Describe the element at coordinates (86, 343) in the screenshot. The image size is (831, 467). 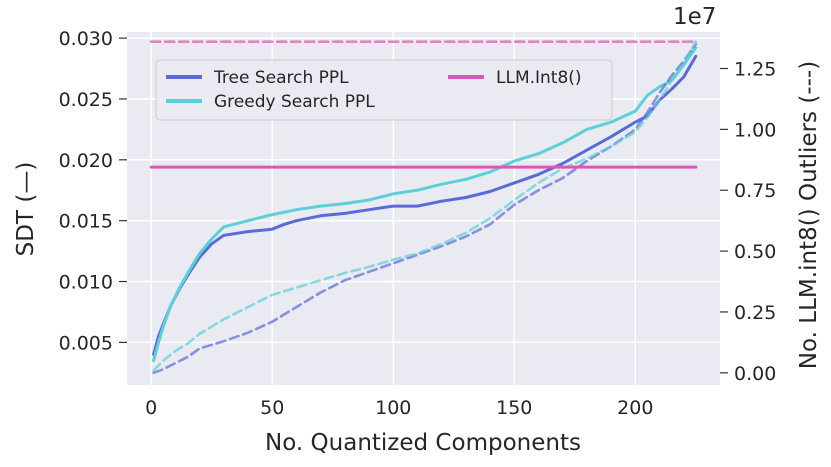
I see `y-tick-label: 0.005` at that location.